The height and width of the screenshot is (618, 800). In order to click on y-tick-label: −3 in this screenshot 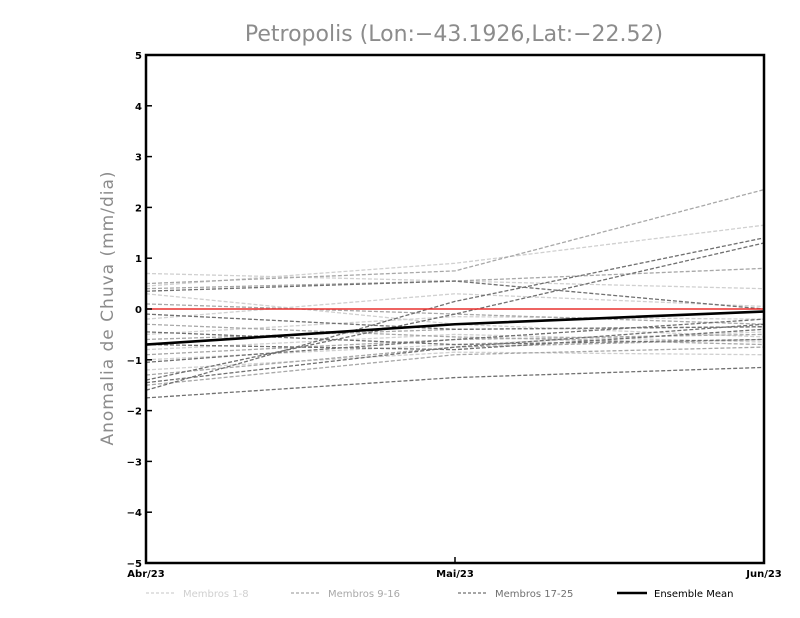, I will do `click(134, 462)`.